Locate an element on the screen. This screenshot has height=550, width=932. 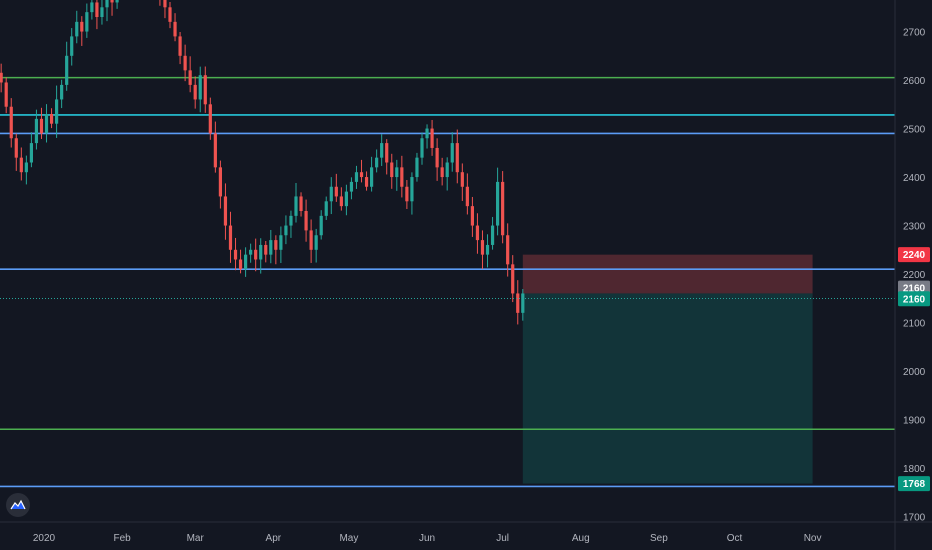
x-tick-label: Jul is located at coordinates (502, 538).